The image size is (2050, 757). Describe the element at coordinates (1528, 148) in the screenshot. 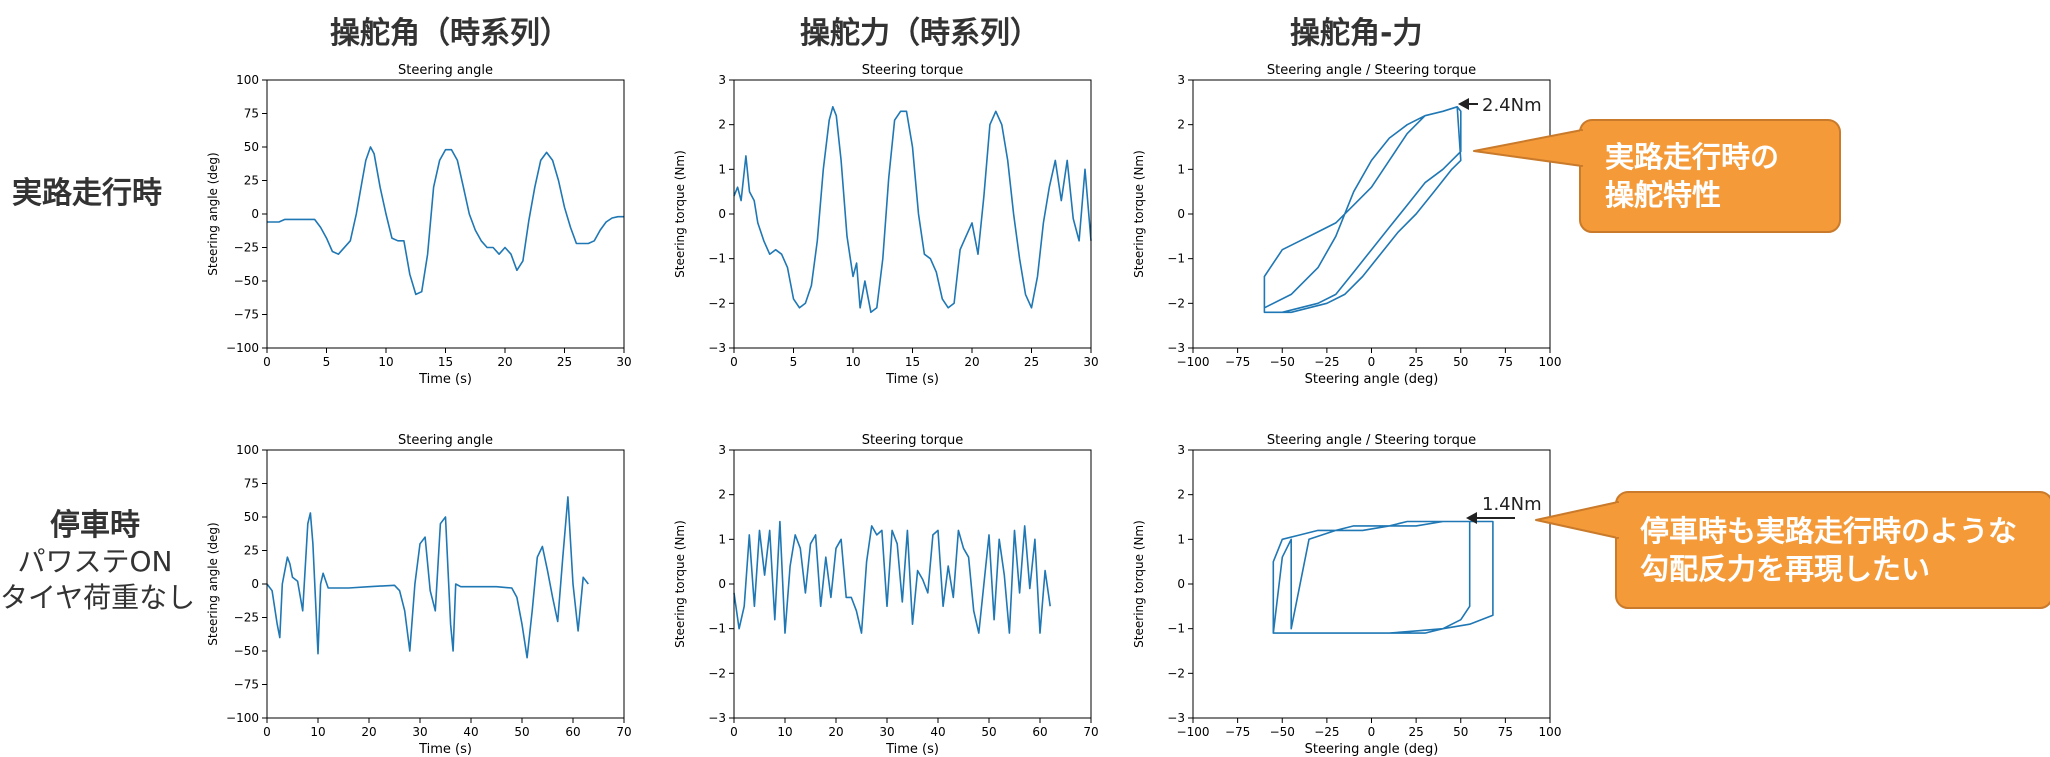

I see `callout-top-tail` at that location.